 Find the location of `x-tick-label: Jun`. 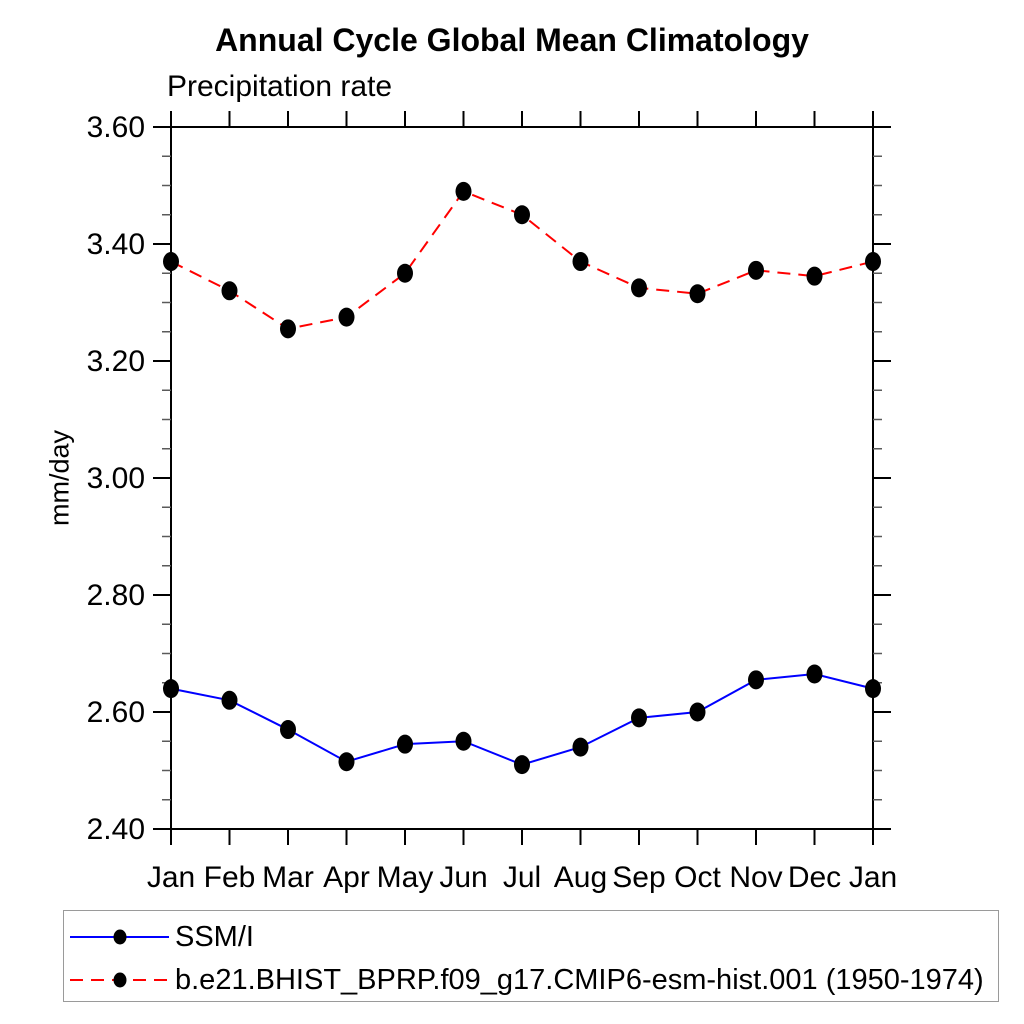

x-tick-label: Jun is located at coordinates (463, 877).